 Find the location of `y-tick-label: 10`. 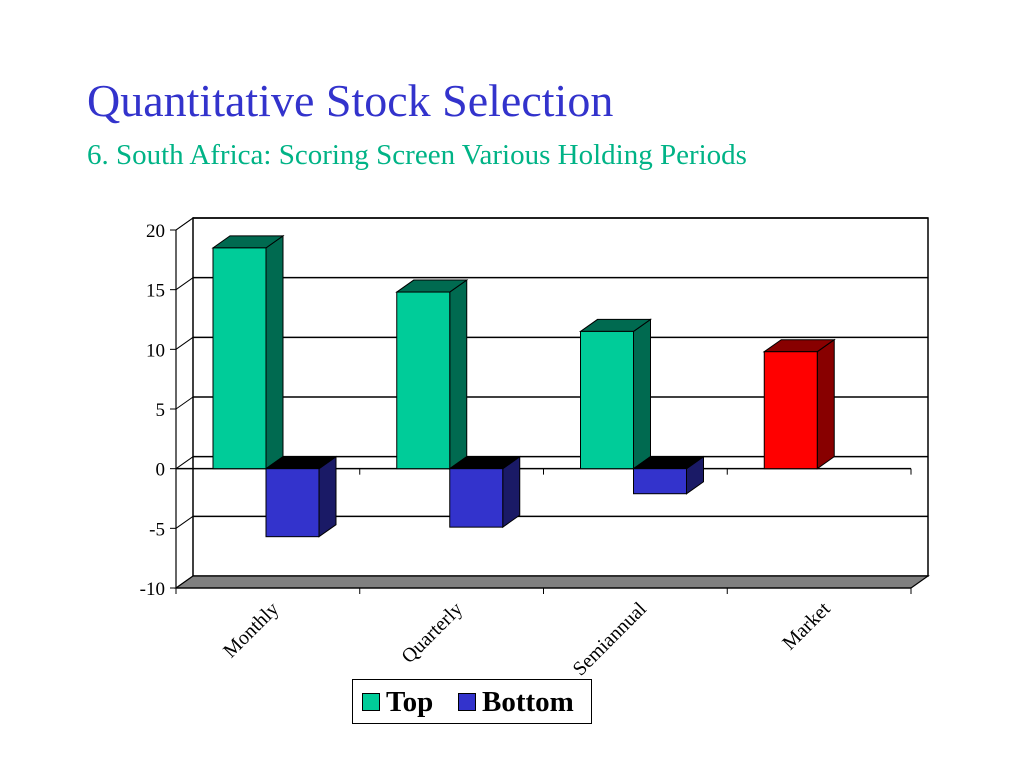

y-tick-label: 10 is located at coordinates (155, 350).